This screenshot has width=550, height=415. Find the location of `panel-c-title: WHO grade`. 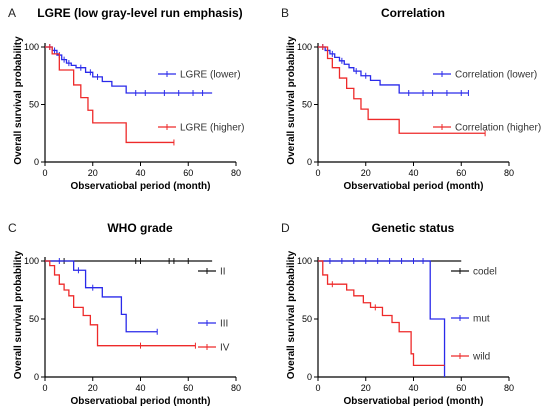

panel-c-title: WHO grade is located at coordinates (140, 228).